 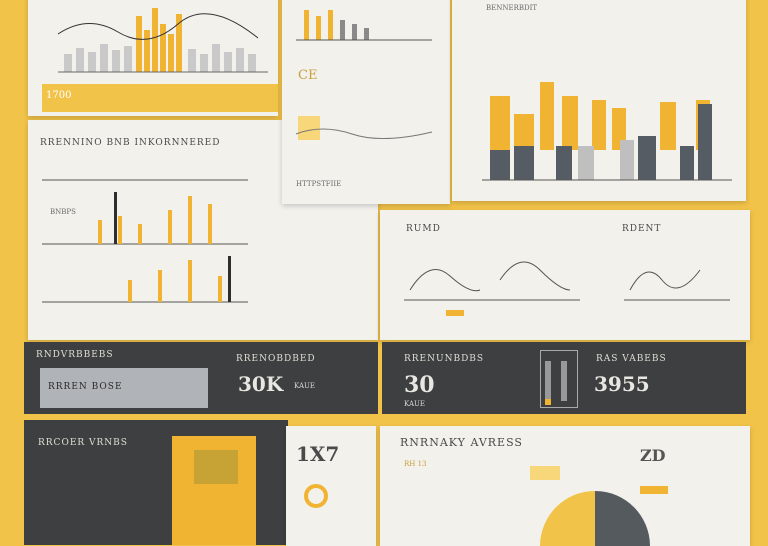 I want to click on card-top-mid: CE HTTPSTFIIE, so click(x=366, y=102).